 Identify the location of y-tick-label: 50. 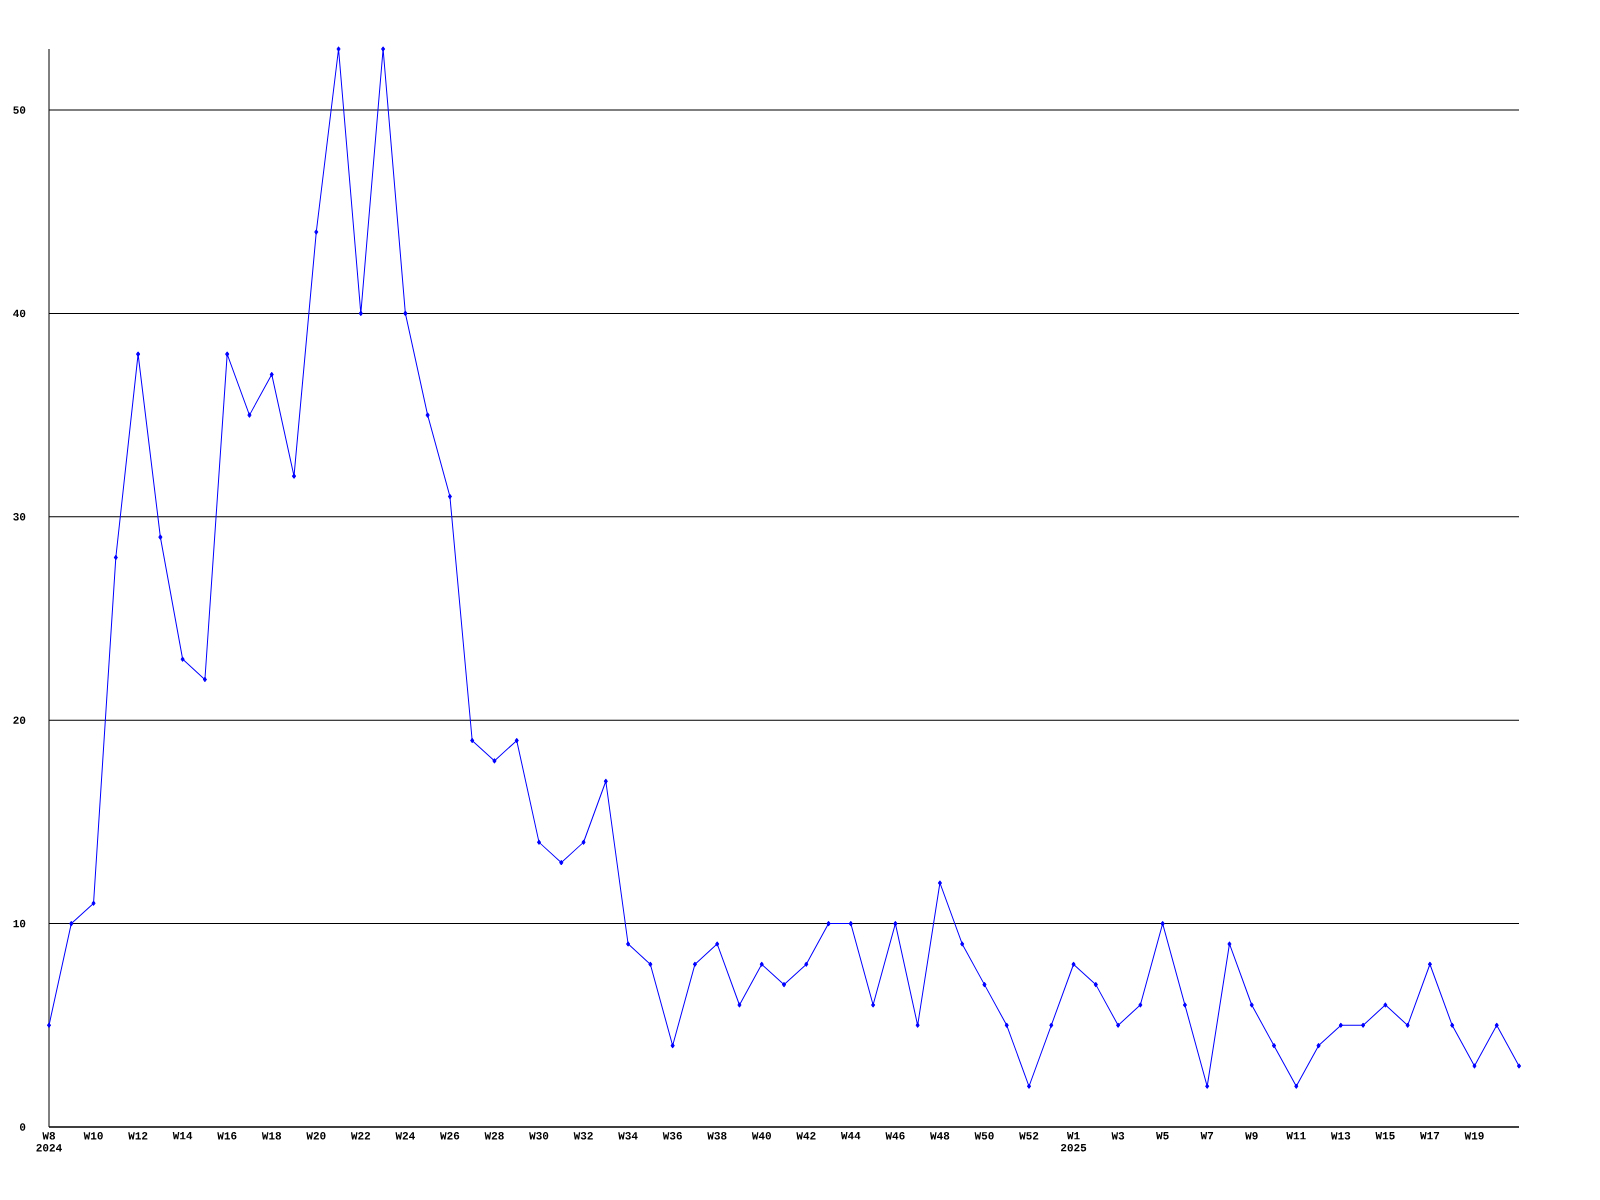
(19, 110).